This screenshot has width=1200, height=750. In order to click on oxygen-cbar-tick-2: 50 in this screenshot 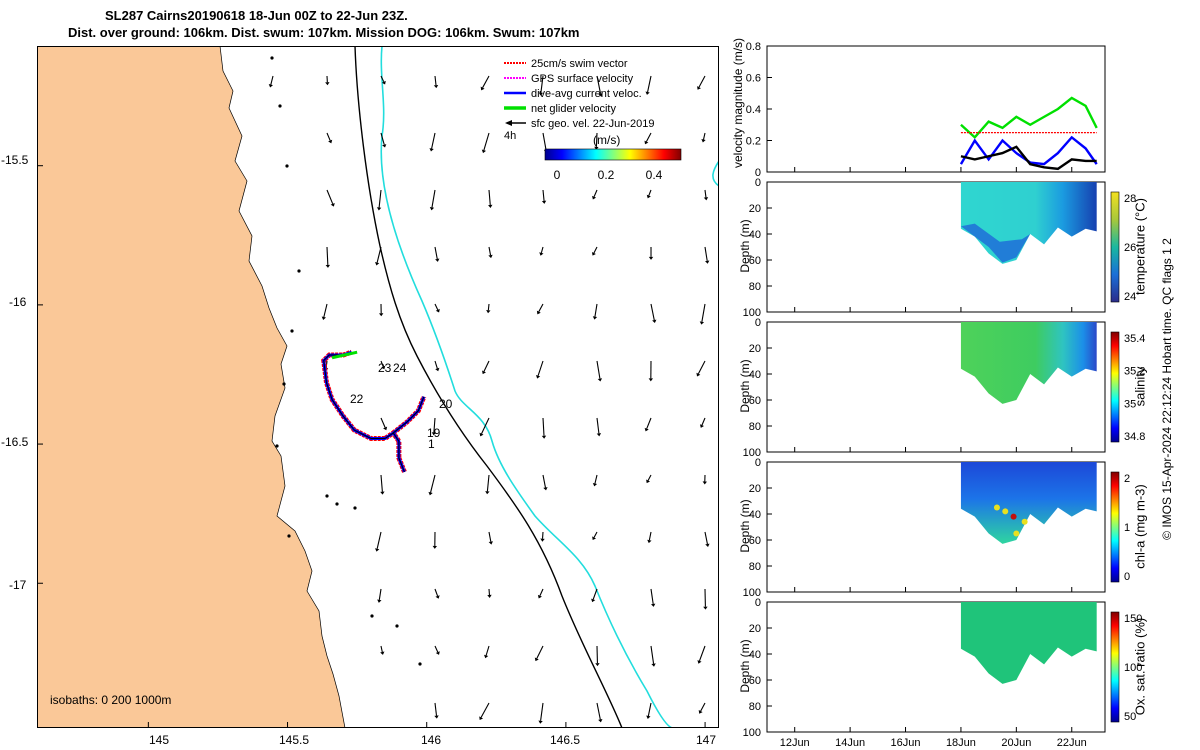, I will do `click(1130, 717)`.